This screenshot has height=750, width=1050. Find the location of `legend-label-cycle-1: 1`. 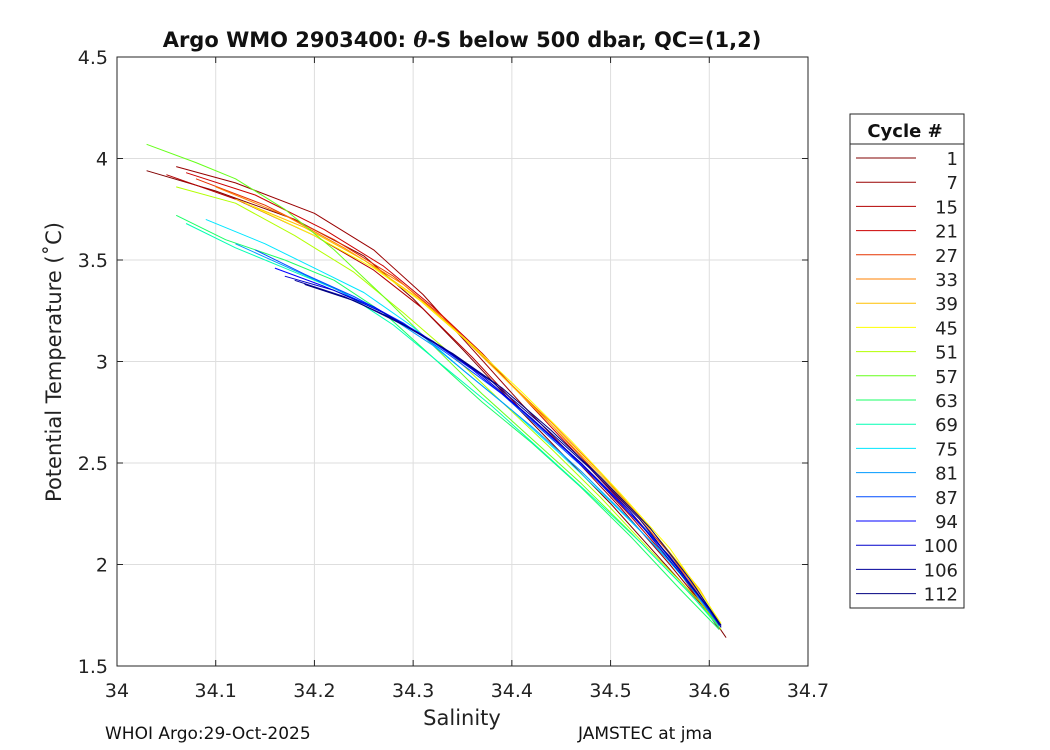

legend-label-cycle-1: 1 is located at coordinates (952, 159).